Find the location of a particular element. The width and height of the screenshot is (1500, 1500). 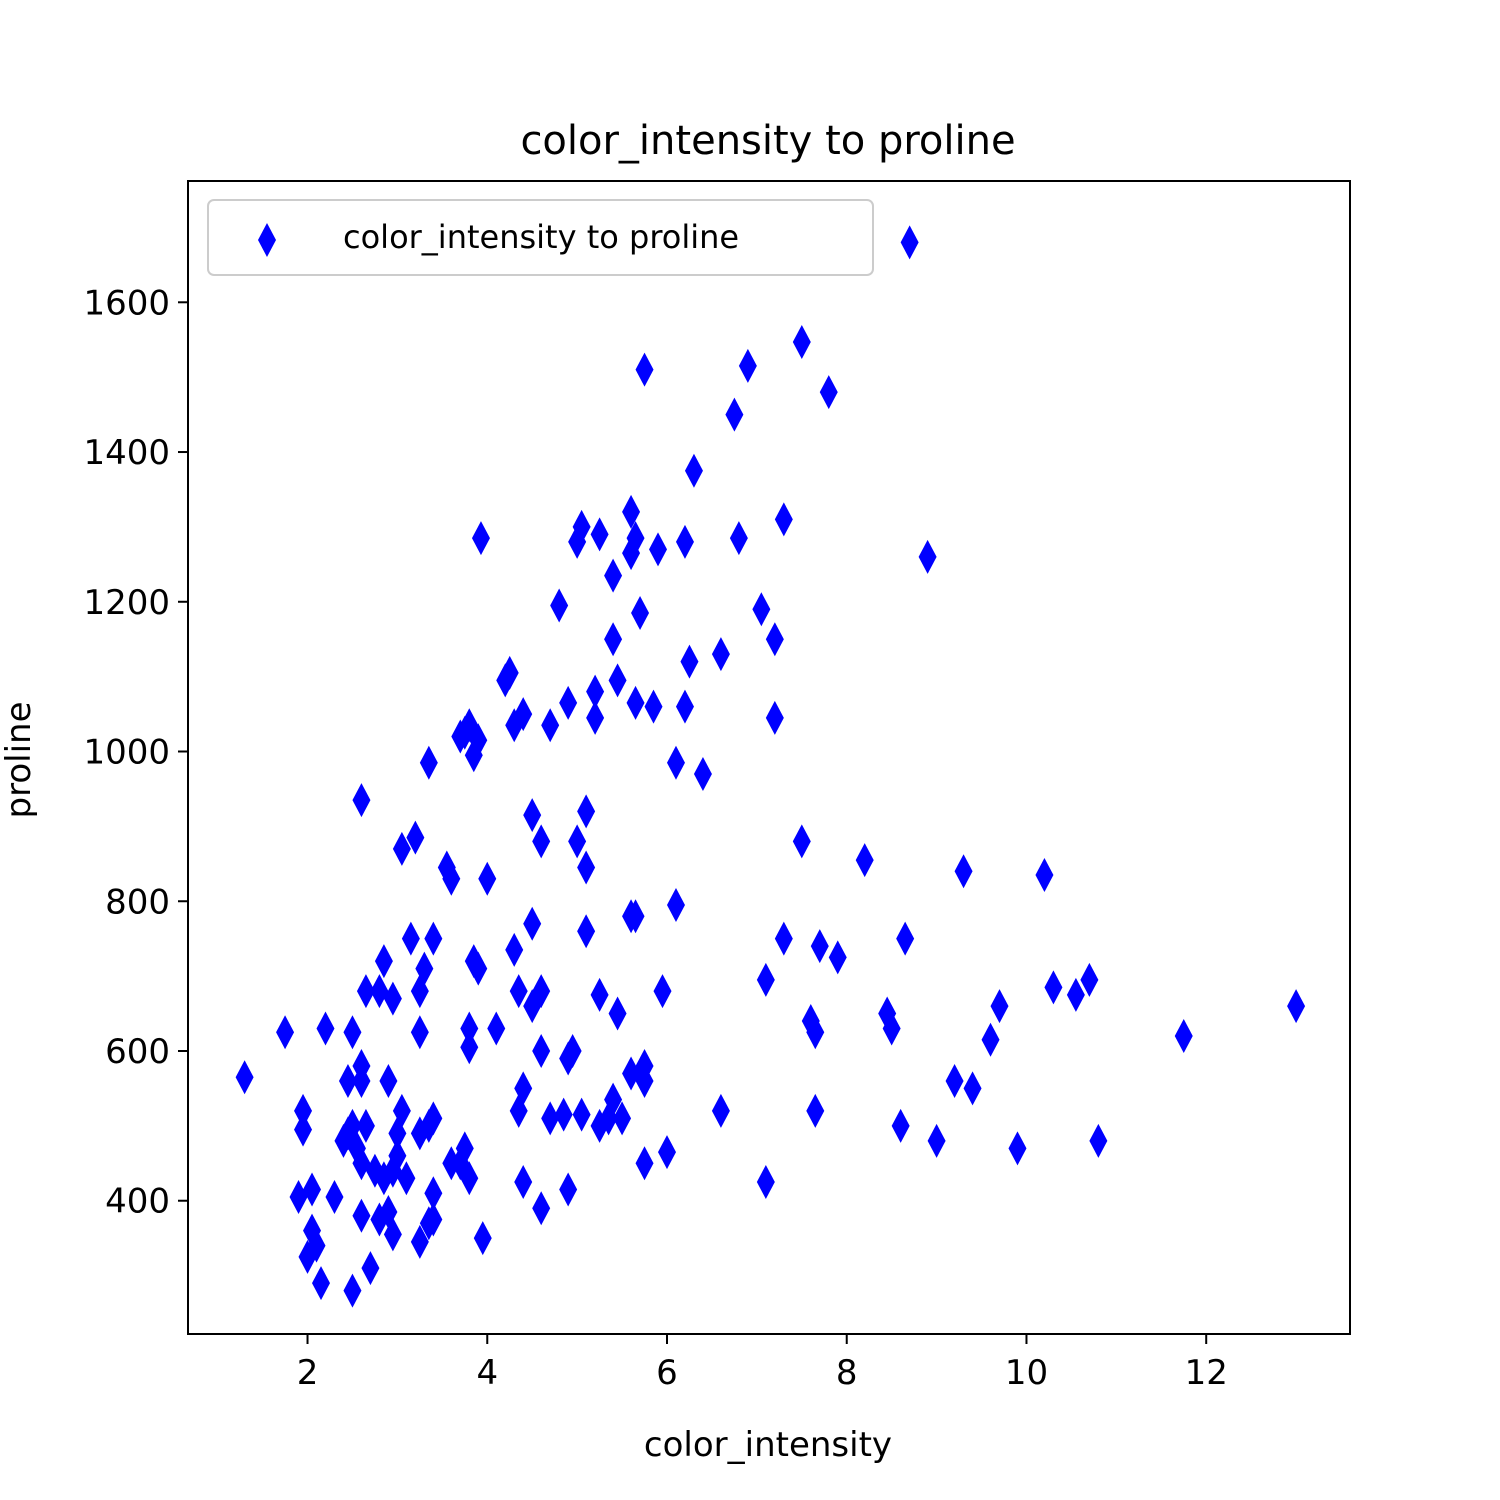

y-tick-label: 1000 is located at coordinates (126, 753).